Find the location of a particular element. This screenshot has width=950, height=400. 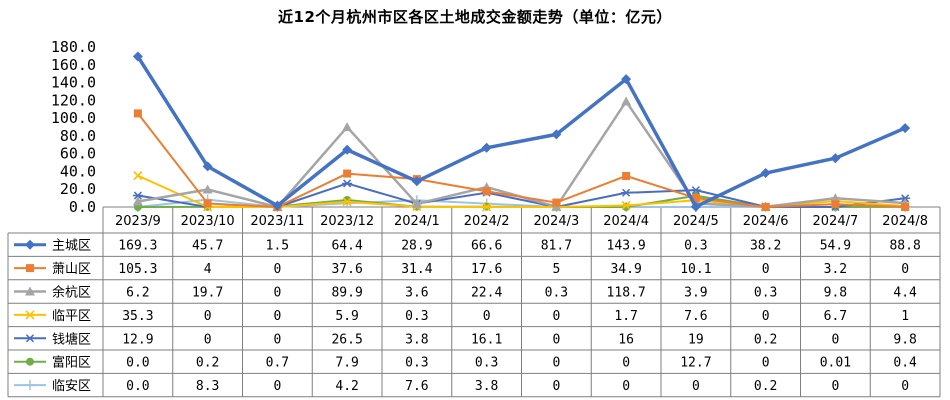

table-cell-value: 45.7 is located at coordinates (207, 246).